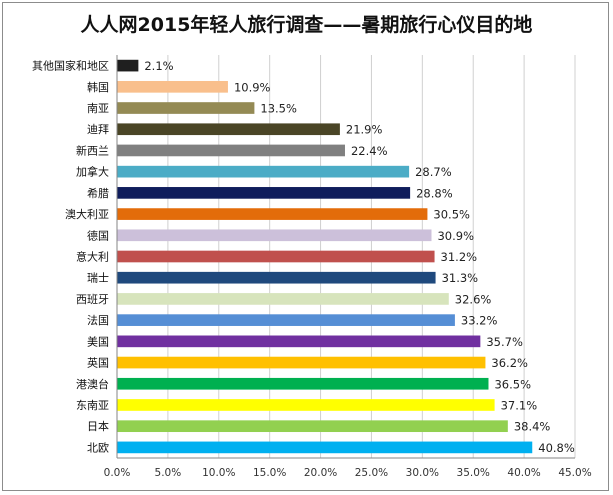 Image resolution: width=613 pixels, height=495 pixels. What do you see at coordinates (278, 109) in the screenshot?
I see `value-label: 13.5%` at bounding box center [278, 109].